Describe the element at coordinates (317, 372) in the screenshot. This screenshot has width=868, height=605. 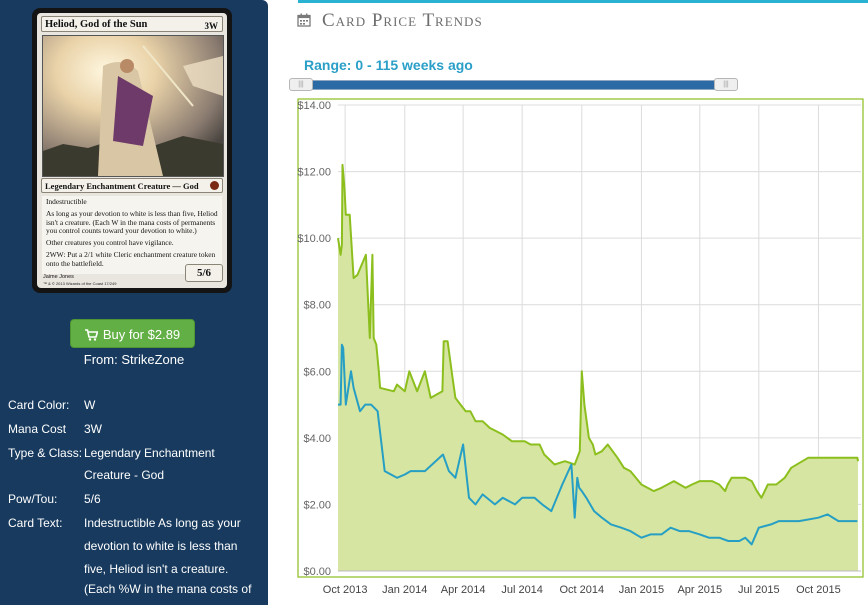
I see `y-tick-label: $6.00` at that location.